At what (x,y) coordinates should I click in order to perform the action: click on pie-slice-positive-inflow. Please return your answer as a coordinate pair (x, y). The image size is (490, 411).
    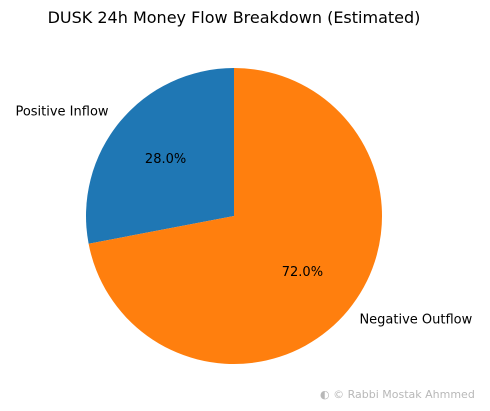
    Looking at the image, I should click on (160, 156).